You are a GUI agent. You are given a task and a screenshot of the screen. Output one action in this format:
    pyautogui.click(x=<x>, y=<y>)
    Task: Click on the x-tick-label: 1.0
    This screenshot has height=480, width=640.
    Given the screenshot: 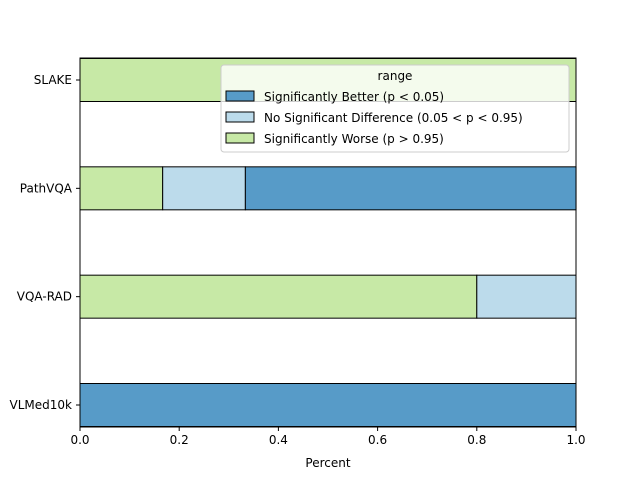 What is the action you would take?
    pyautogui.click(x=575, y=440)
    